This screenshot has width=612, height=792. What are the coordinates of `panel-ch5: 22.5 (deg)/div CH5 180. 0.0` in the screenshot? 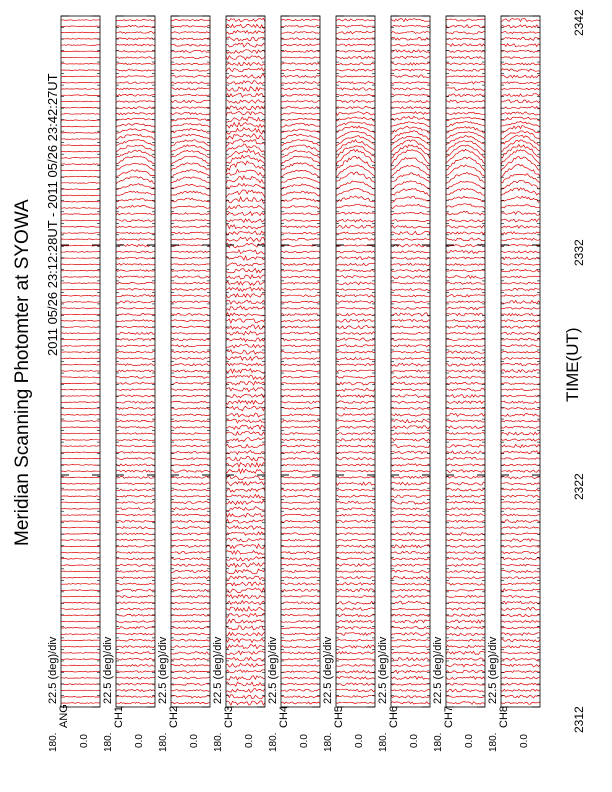 It's located at (349, 383).